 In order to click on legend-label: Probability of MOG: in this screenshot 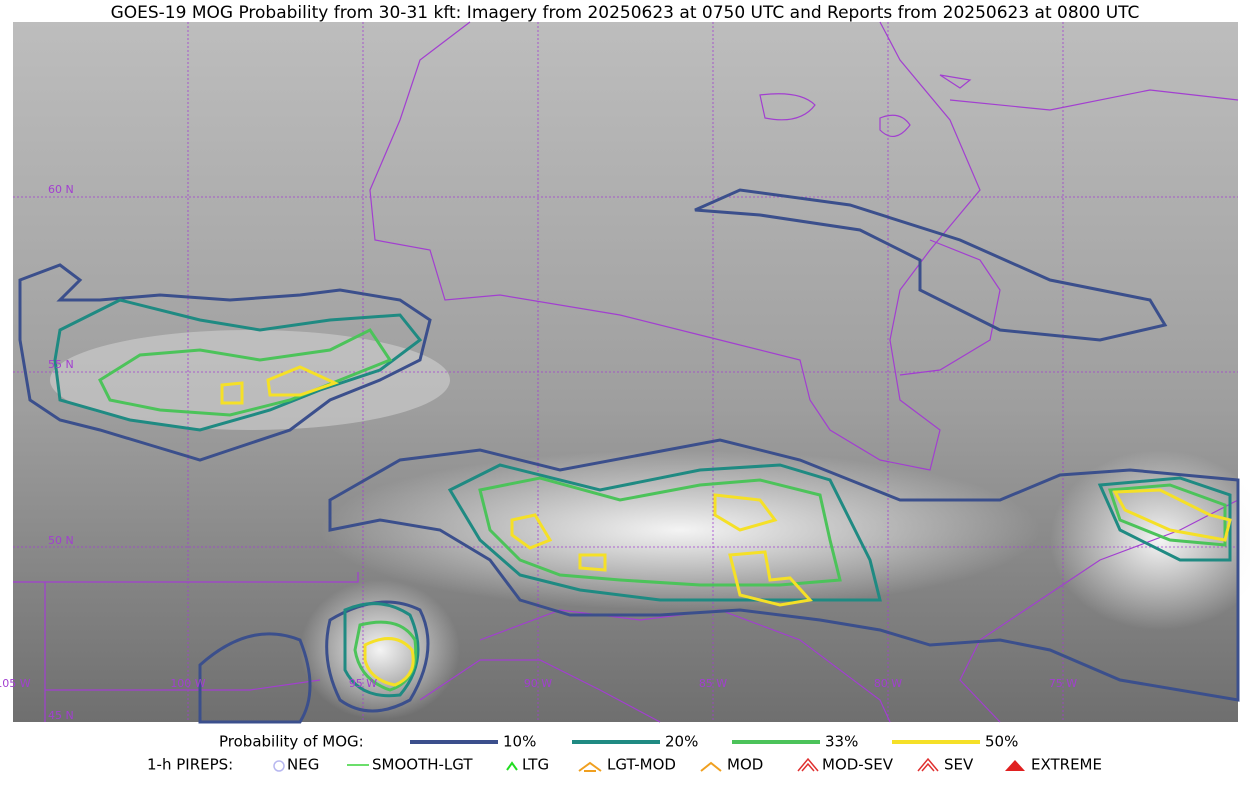, I will do `click(291, 742)`.